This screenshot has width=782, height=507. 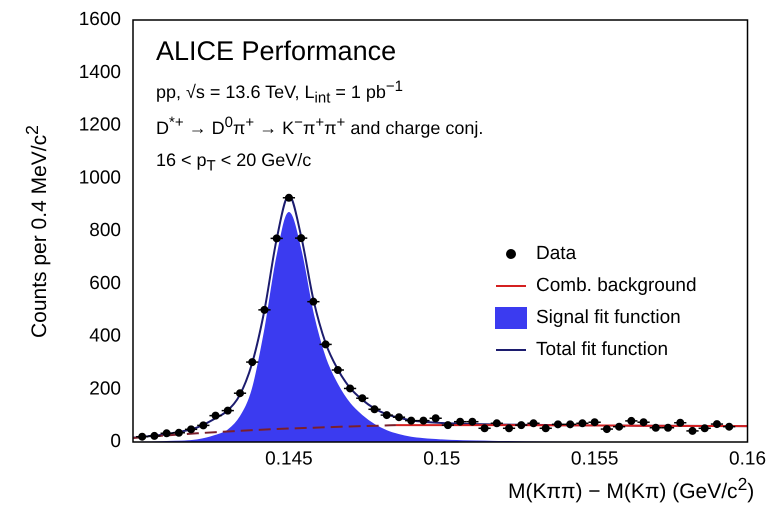 I want to click on x-axis-title: M(Kππ) − M(Kπ) (GeV/c$^{2}$), so click(x=631, y=489).